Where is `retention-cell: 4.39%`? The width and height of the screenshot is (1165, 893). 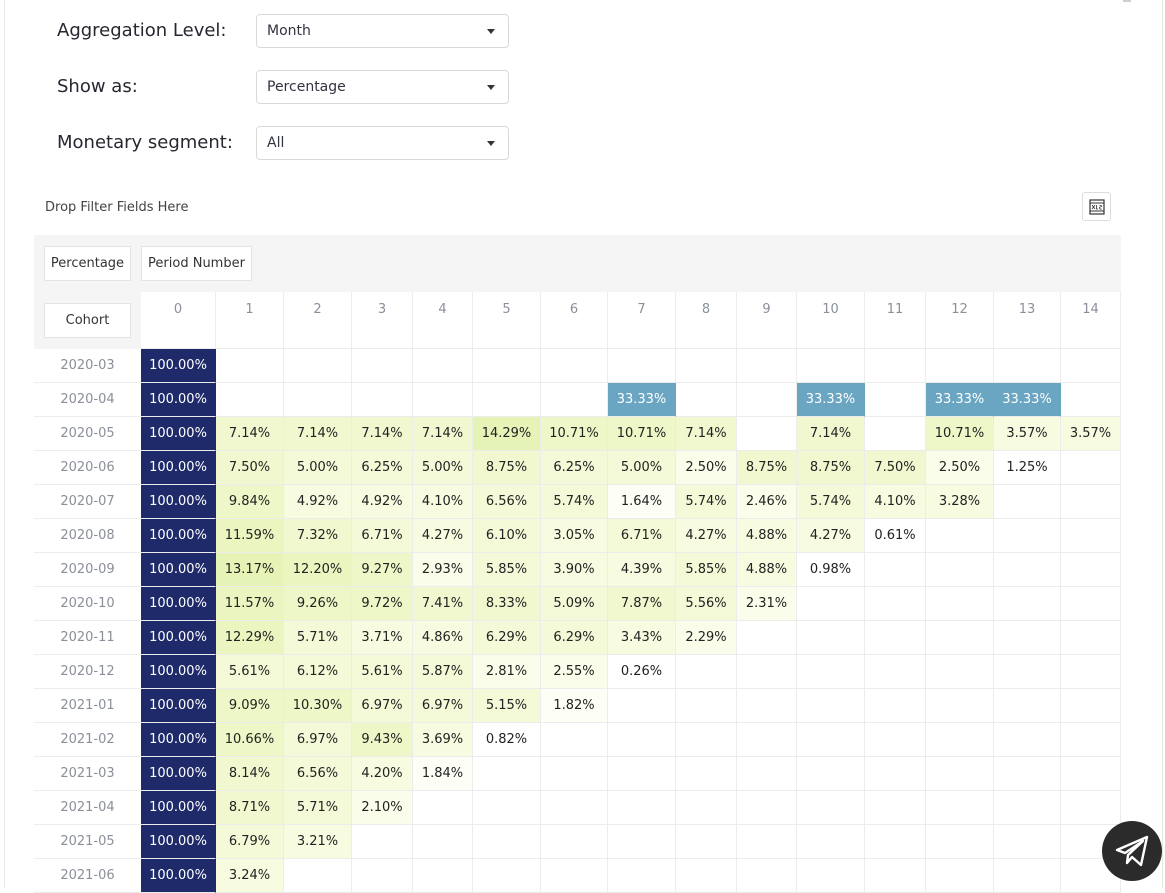
retention-cell: 4.39% is located at coordinates (642, 570).